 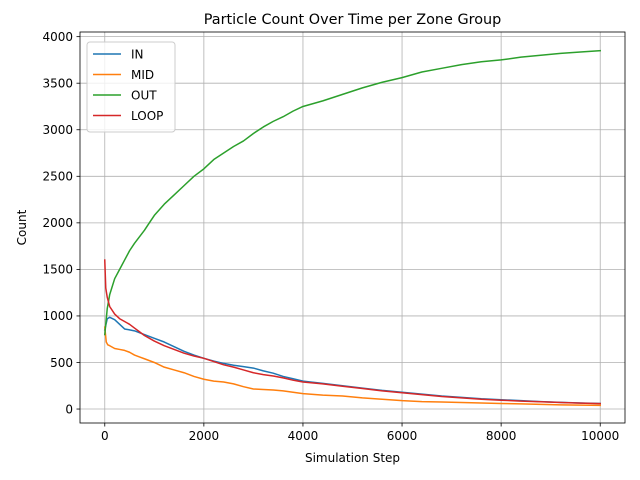 I want to click on x-tick-label: 8000, so click(x=501, y=436).